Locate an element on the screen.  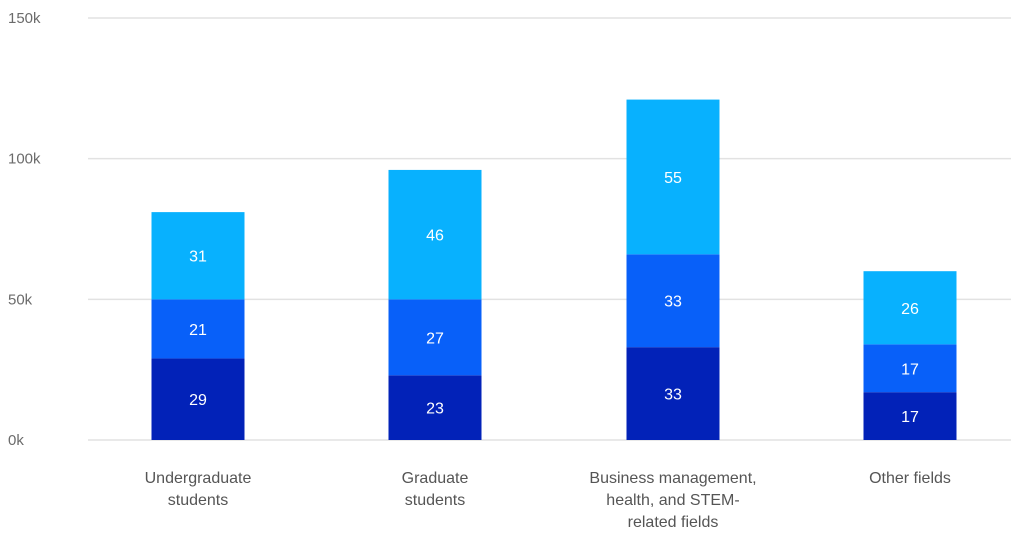
data-label: 27 is located at coordinates (435, 338).